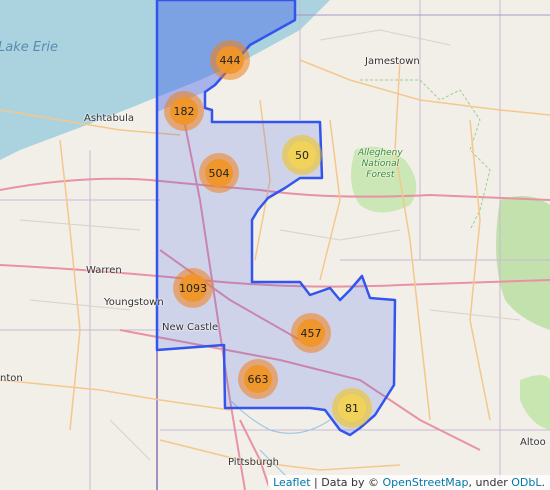 This screenshot has width=550, height=490. I want to click on odbl-link: ODbL, so click(526, 482).